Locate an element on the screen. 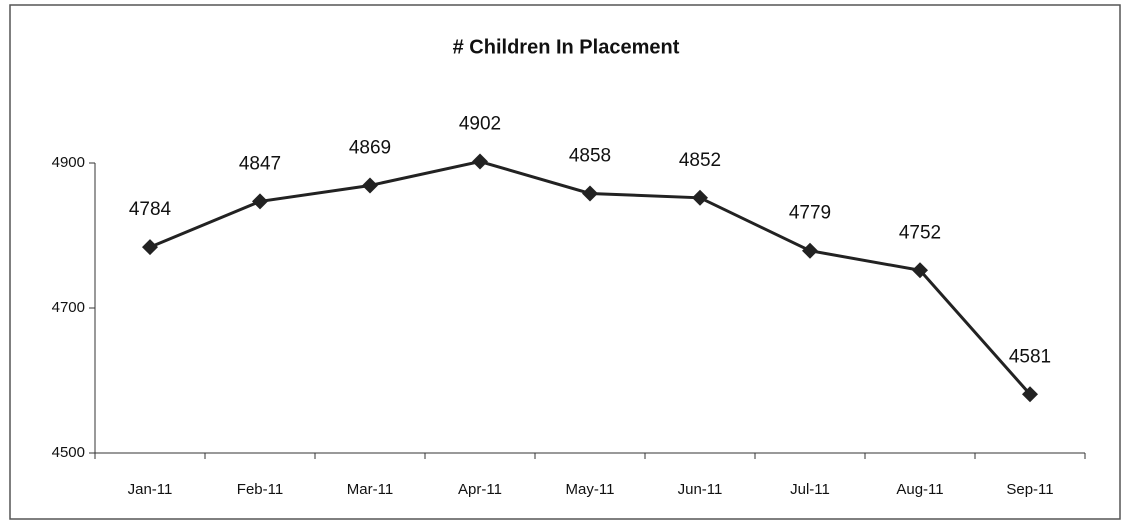  x-tick-label: Jul-11 is located at coordinates (810, 489).